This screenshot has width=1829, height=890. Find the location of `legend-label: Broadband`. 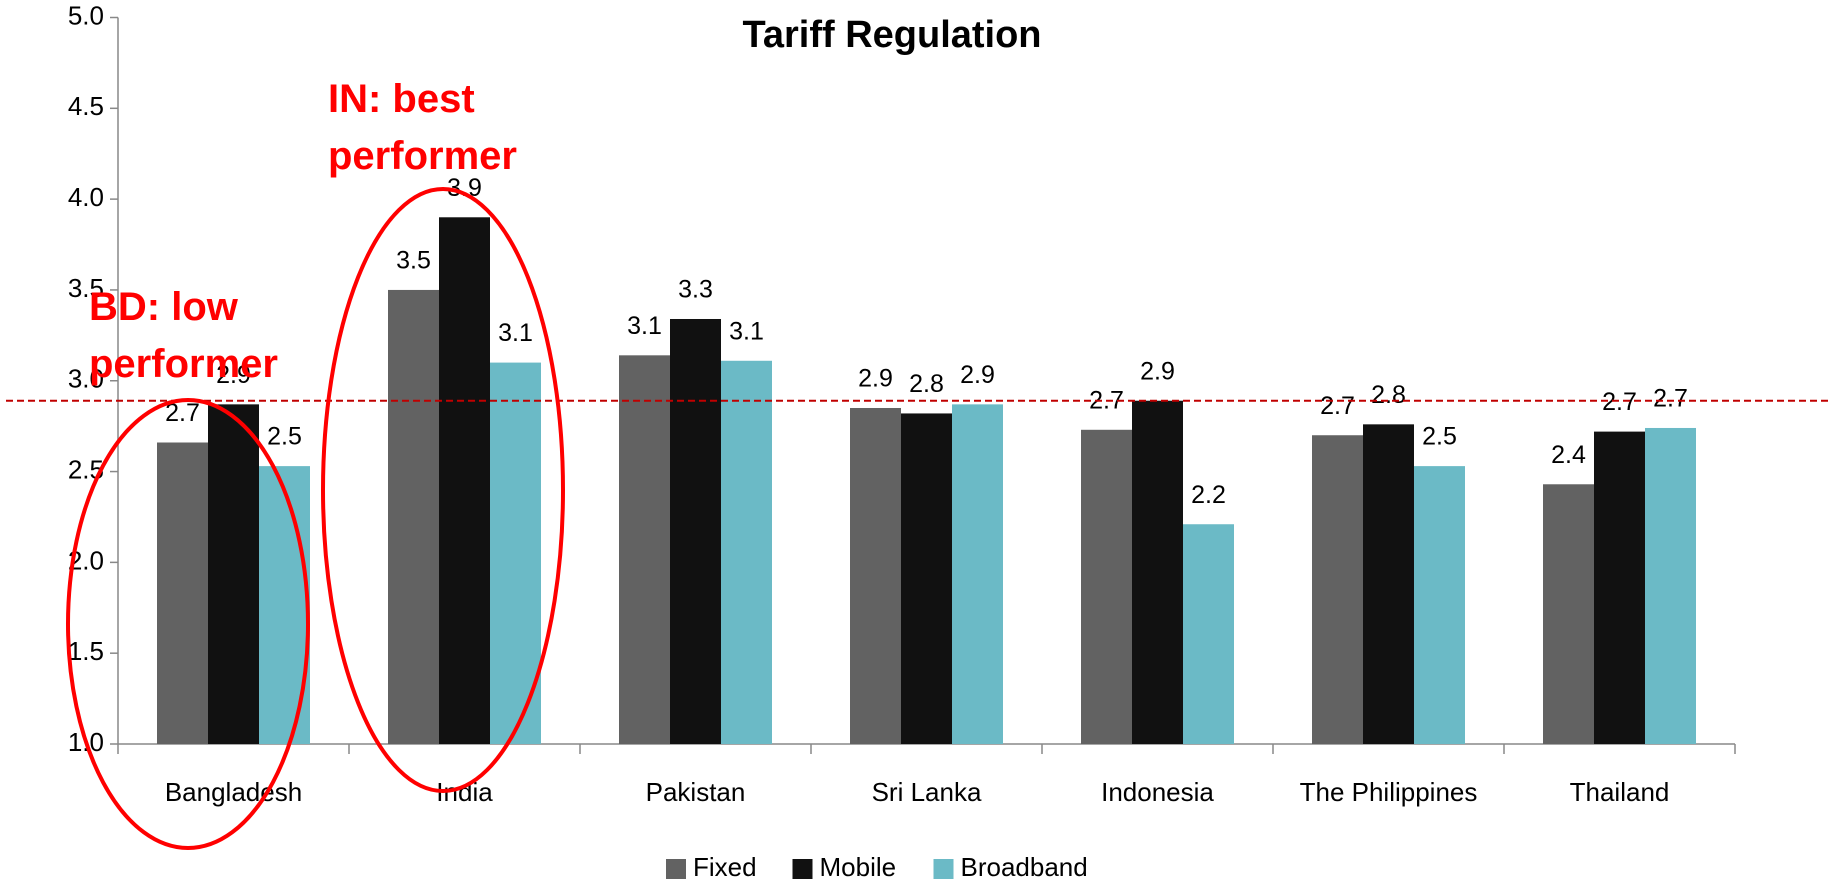

legend-label: Broadband is located at coordinates (1024, 867).